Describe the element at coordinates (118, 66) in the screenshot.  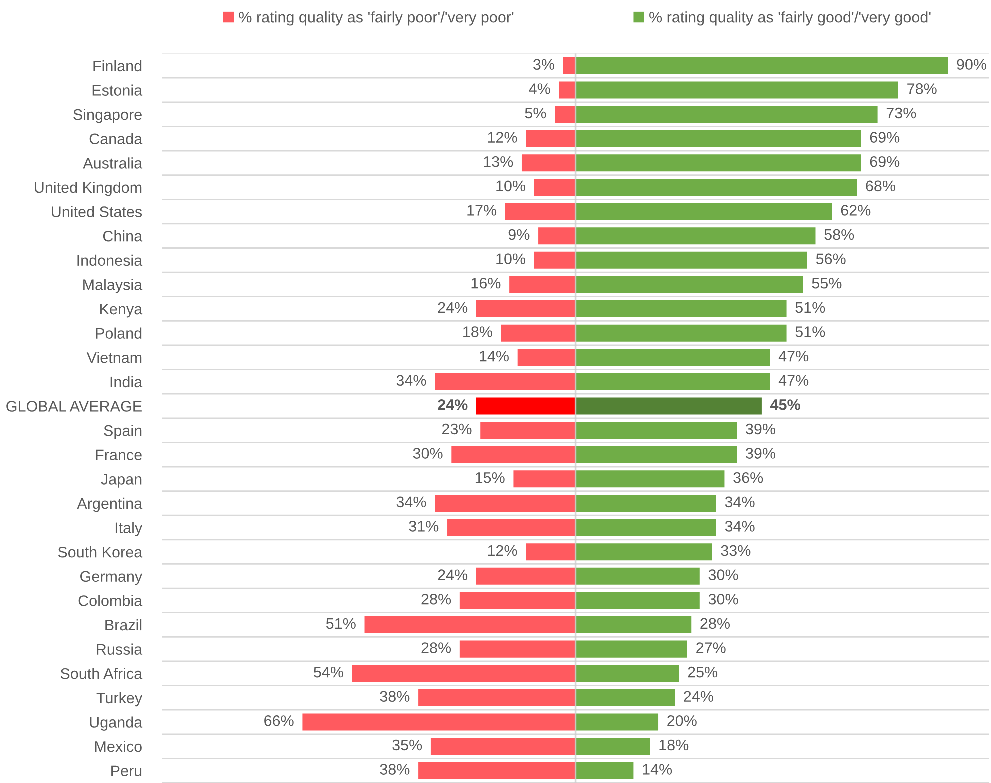
I see `y-tick-label: Finland` at that location.